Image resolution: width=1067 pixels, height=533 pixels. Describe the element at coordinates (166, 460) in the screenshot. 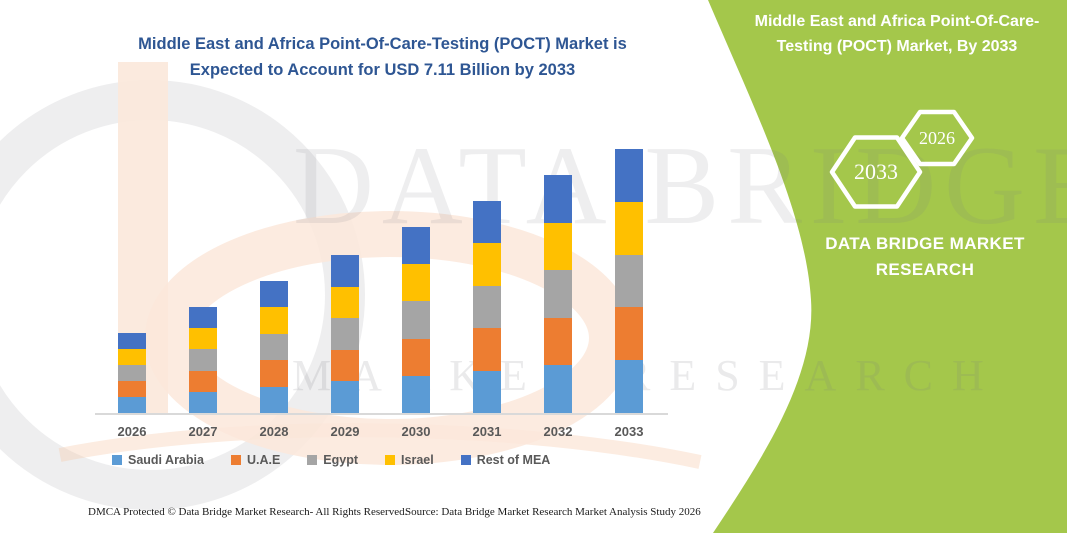

I see `legend-label: Saudi Arabia` at that location.